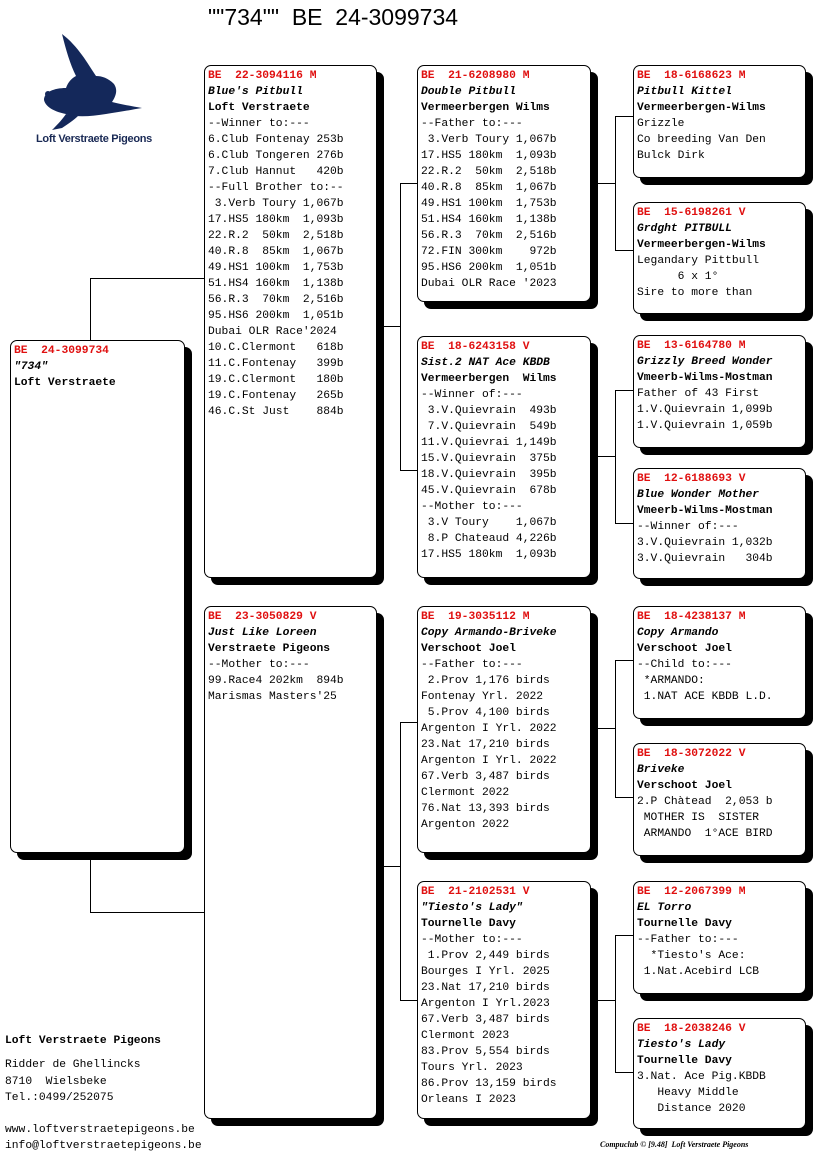 The width and height of the screenshot is (816, 1172). Describe the element at coordinates (695, 293) in the screenshot. I see `performance-line: Sire to more than` at that location.